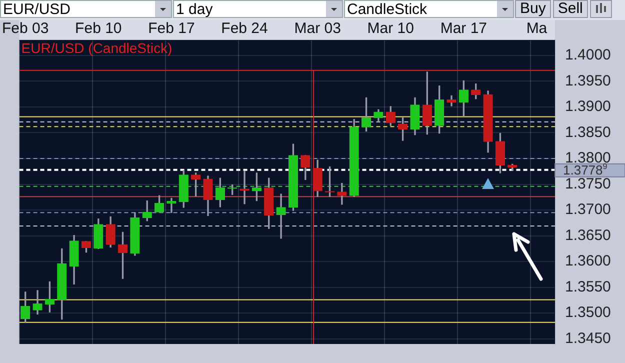 Image resolution: width=625 pixels, height=363 pixels. Describe the element at coordinates (390, 29) in the screenshot. I see `x-tick-label: Mar 10` at that location.